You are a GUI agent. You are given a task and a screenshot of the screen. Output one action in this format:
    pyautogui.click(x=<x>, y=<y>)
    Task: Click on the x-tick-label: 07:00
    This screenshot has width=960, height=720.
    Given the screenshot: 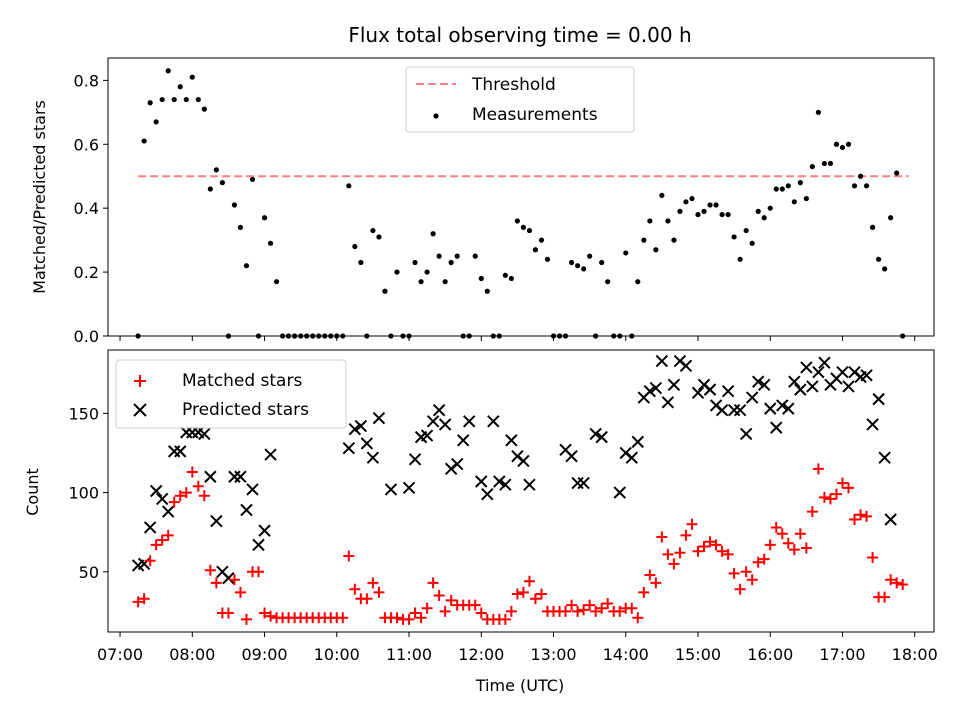 What is the action you would take?
    pyautogui.click(x=120, y=654)
    